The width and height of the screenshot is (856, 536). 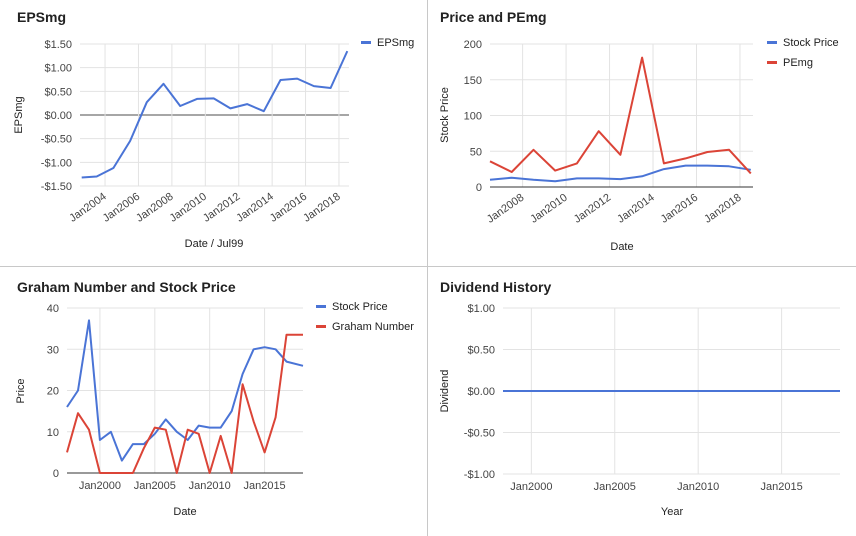 What do you see at coordinates (56, 187) in the screenshot?
I see `y-tick-label: -$1.50` at bounding box center [56, 187].